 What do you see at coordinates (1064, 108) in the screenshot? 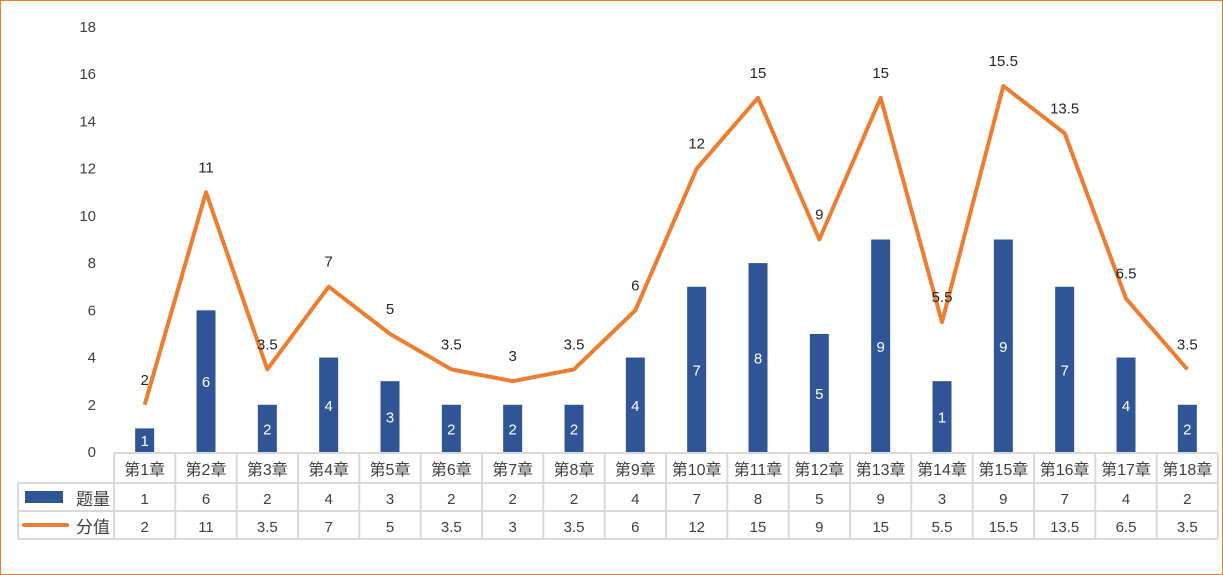
I see `line-data-label: 13.5` at bounding box center [1064, 108].